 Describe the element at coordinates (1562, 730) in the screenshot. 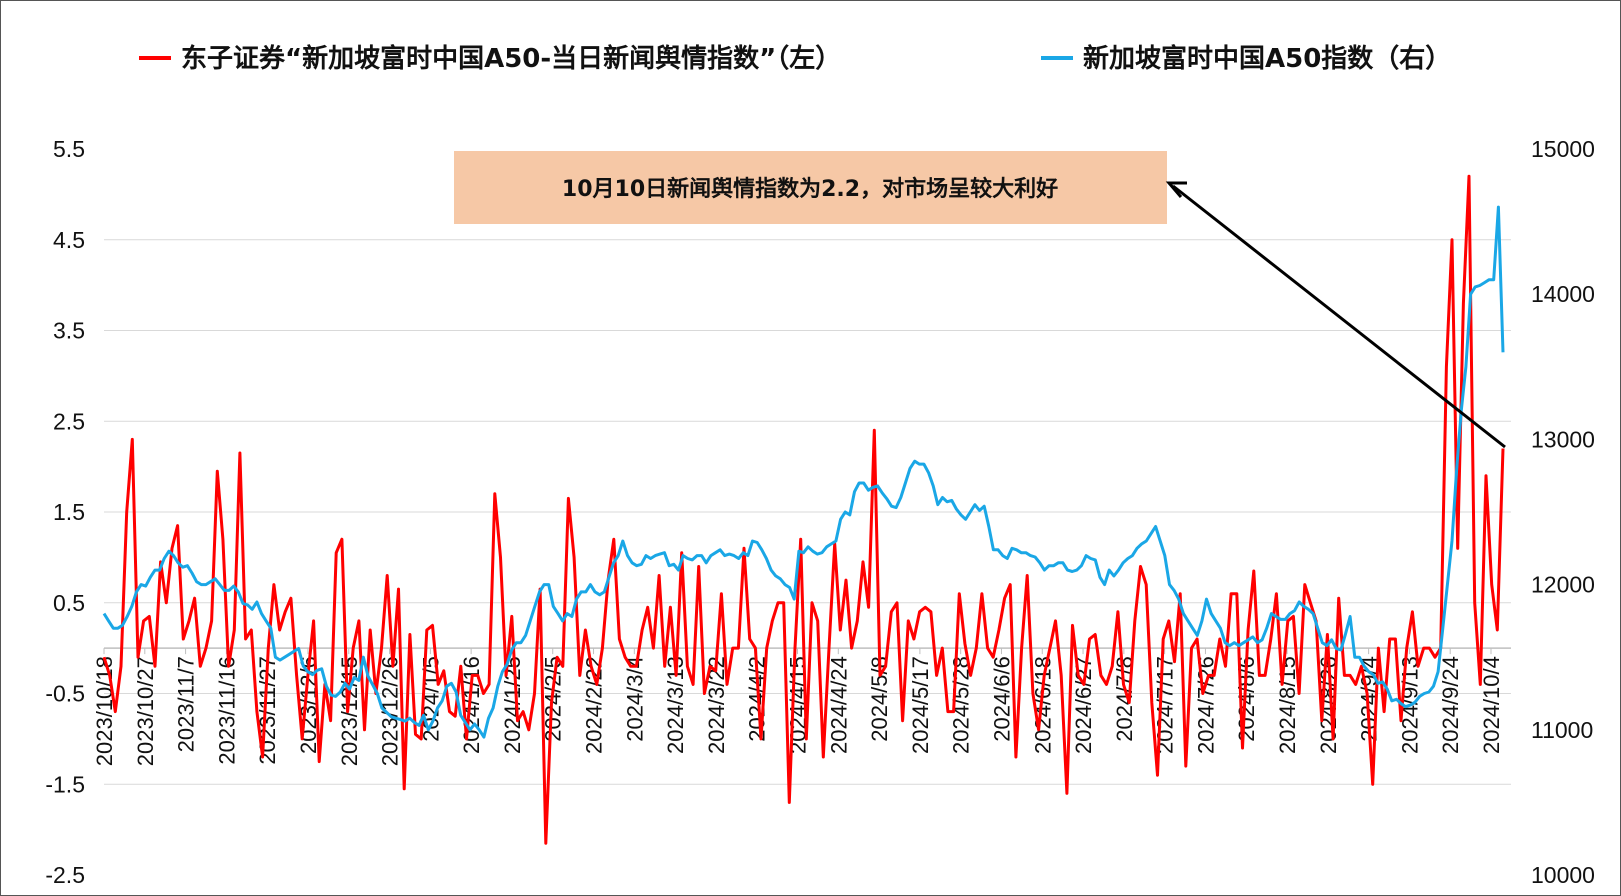

I see `right-tick-label: 11000` at that location.